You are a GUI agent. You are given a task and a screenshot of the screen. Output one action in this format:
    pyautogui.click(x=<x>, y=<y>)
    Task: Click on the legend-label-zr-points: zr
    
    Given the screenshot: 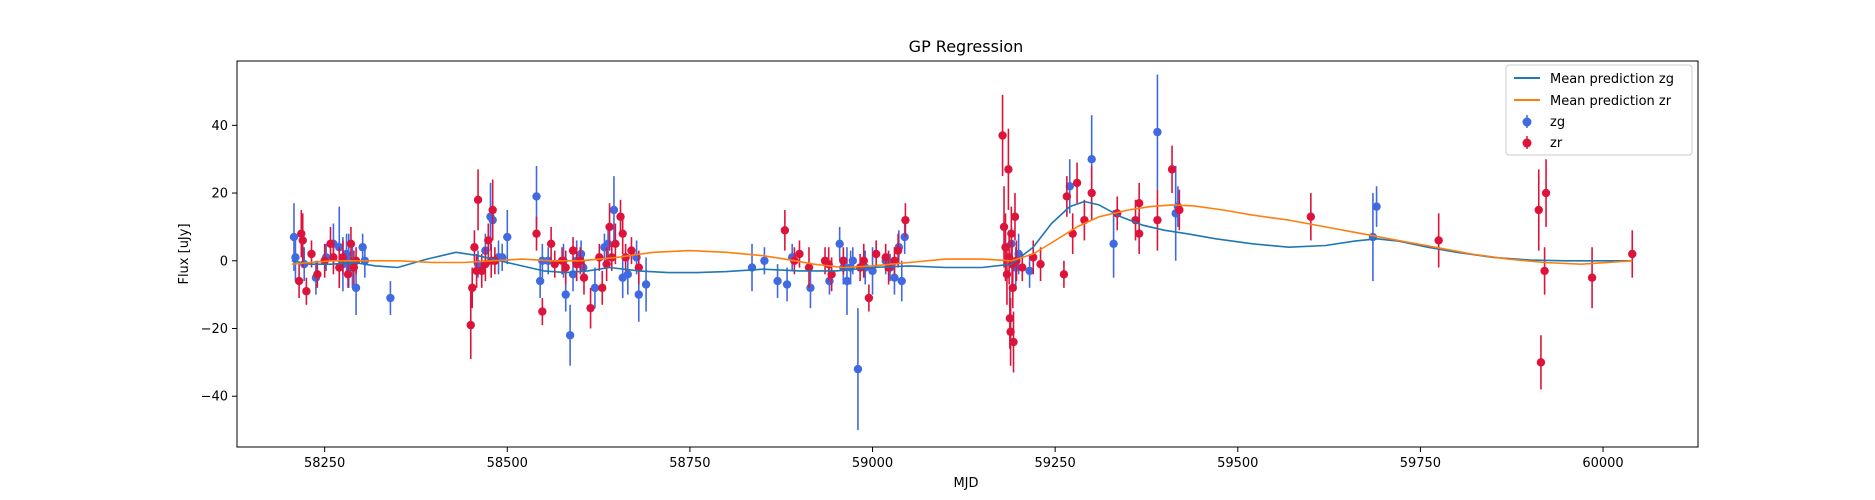 What is the action you would take?
    pyautogui.click(x=1556, y=143)
    